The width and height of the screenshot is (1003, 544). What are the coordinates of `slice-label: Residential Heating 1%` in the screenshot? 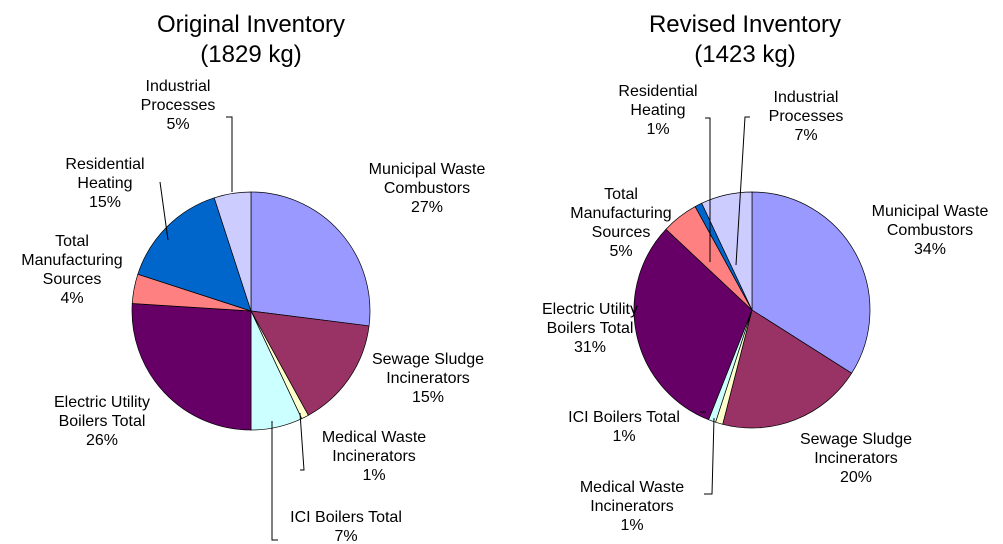 It's located at (658, 110).